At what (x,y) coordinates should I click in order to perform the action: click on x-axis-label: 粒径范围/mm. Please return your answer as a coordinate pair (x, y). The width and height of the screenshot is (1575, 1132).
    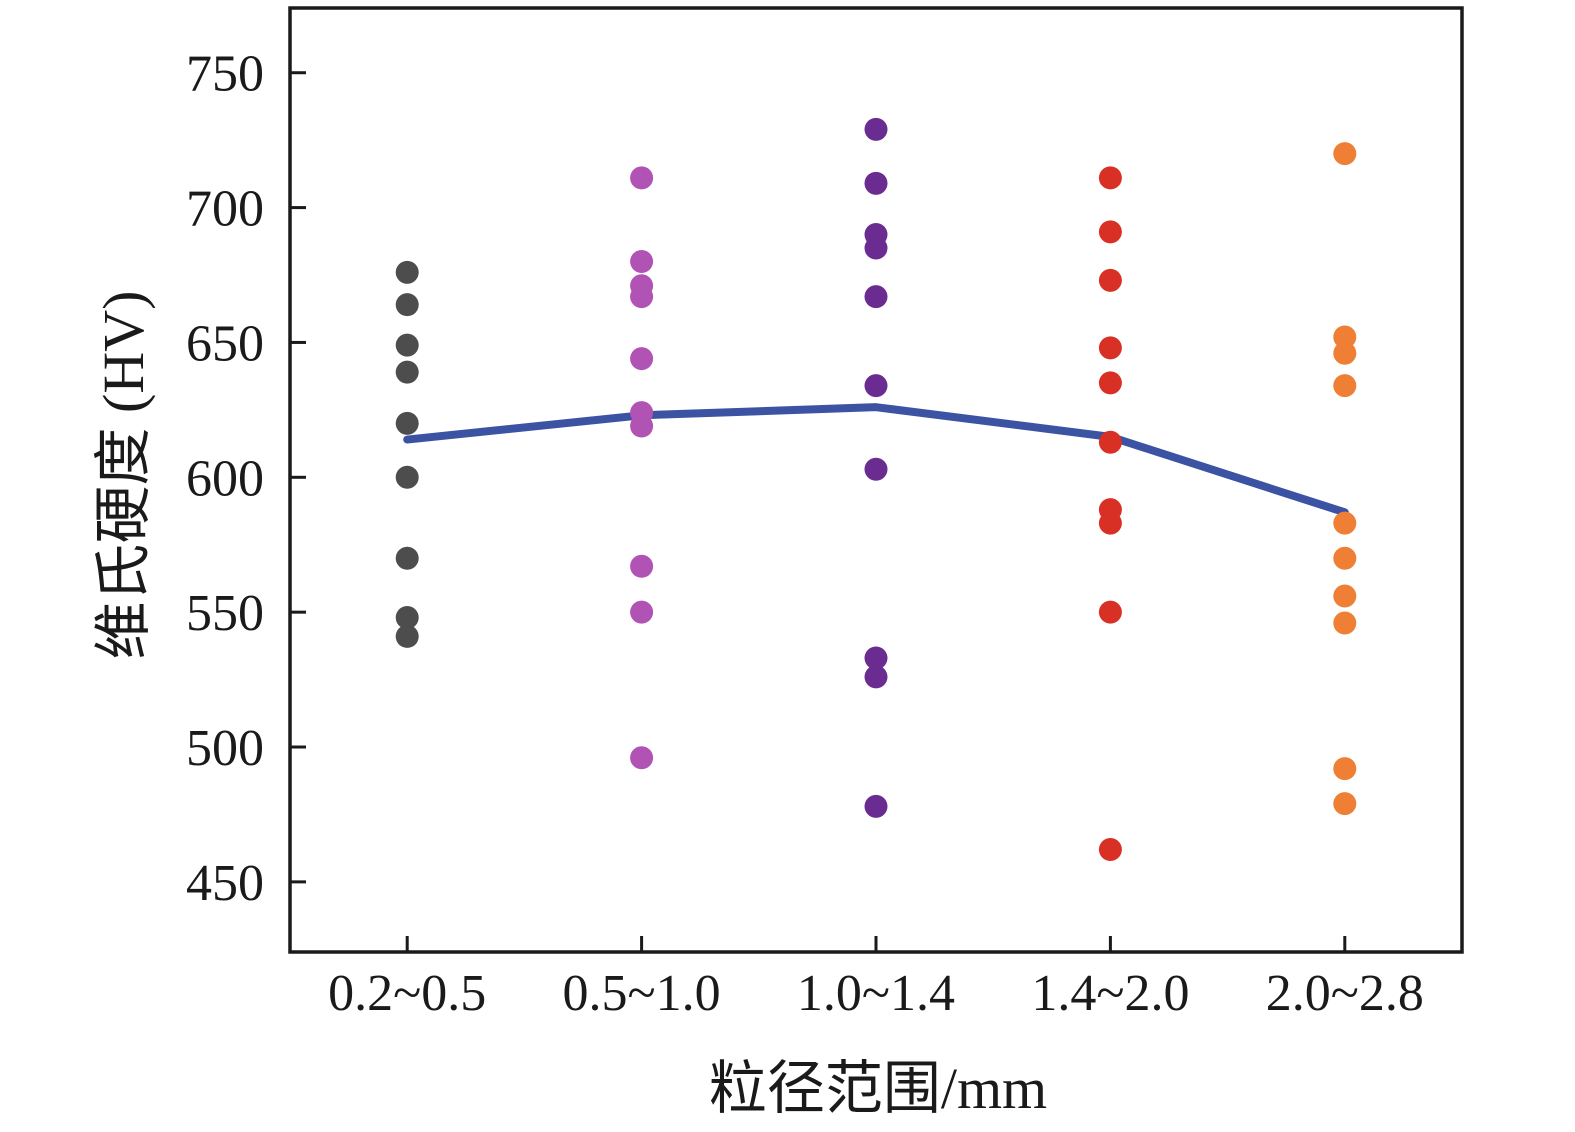
    Looking at the image, I should click on (878, 1088).